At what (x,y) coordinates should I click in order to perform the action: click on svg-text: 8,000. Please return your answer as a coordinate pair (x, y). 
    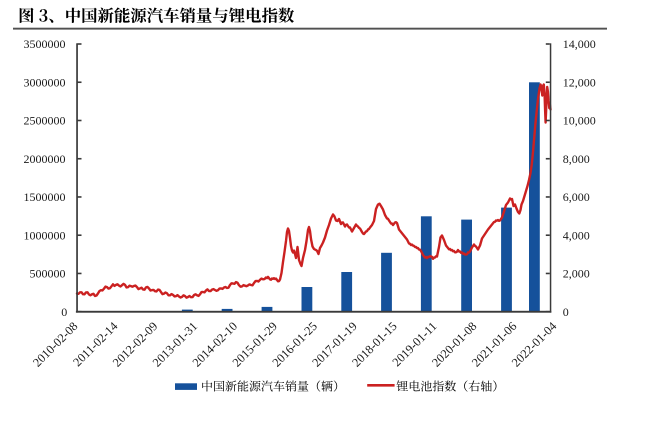
    Looking at the image, I should click on (576, 159).